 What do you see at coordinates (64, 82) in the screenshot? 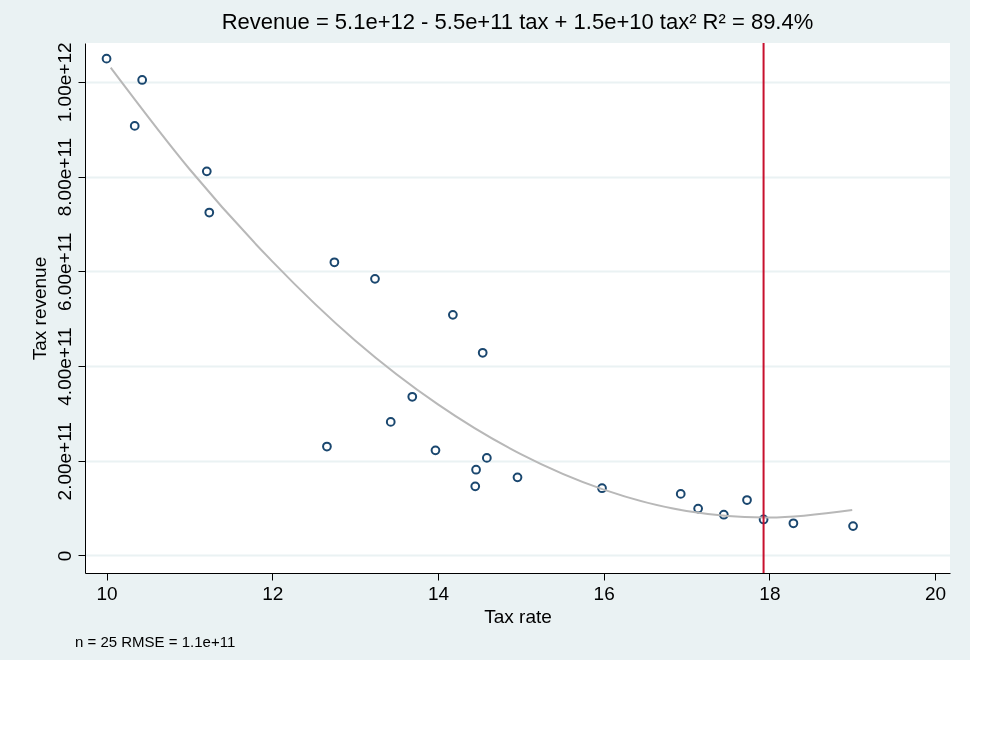
I see `y-tick-label: 1.00e+12` at bounding box center [64, 82].